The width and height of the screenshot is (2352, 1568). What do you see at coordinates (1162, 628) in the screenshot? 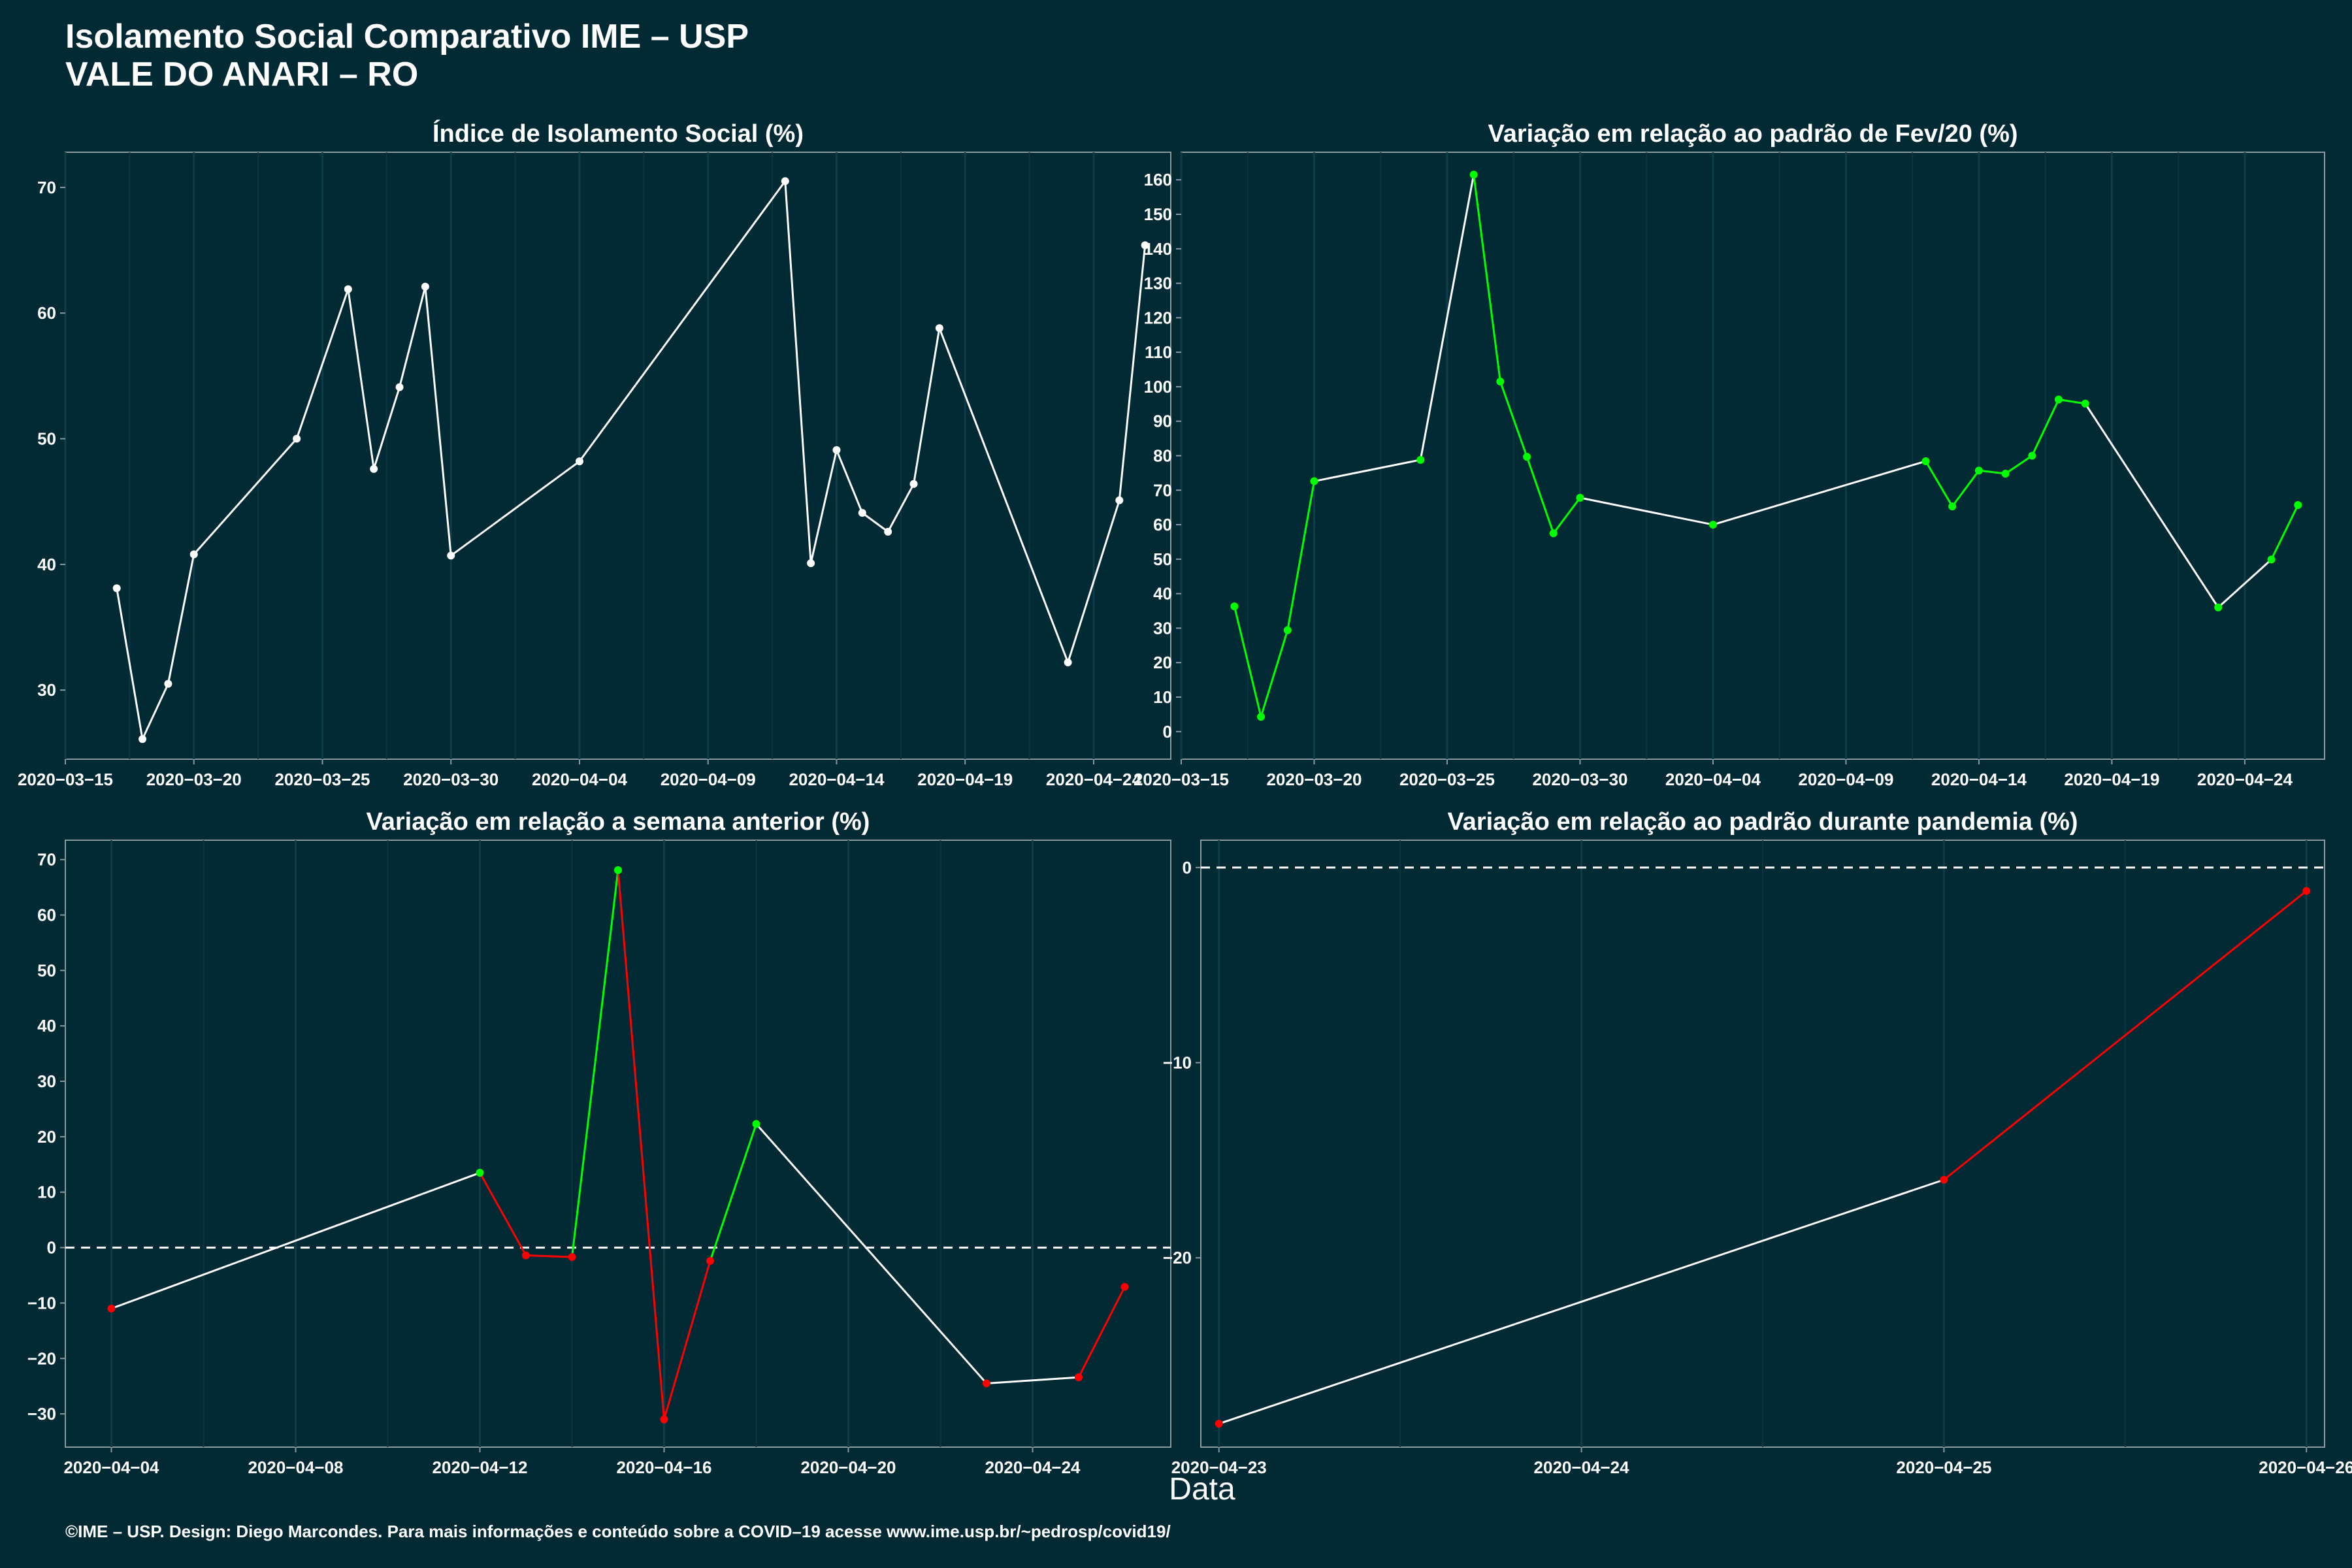
I see `y-tick-label: 30` at bounding box center [1162, 628].